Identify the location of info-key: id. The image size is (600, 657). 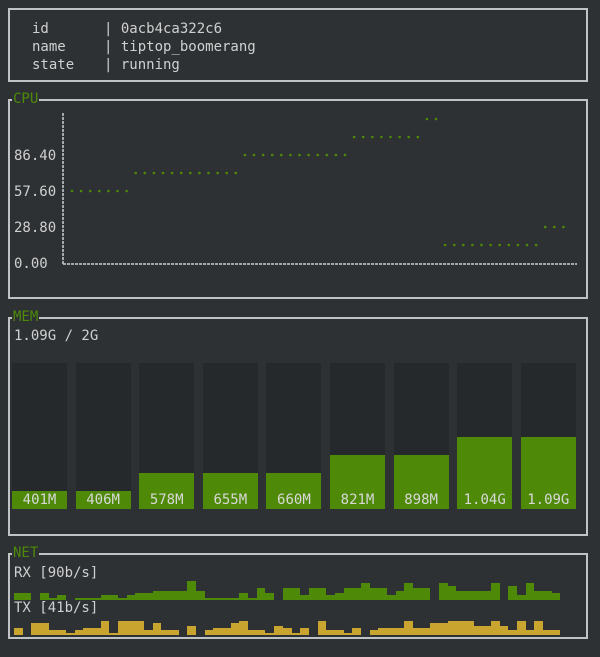
(40, 29).